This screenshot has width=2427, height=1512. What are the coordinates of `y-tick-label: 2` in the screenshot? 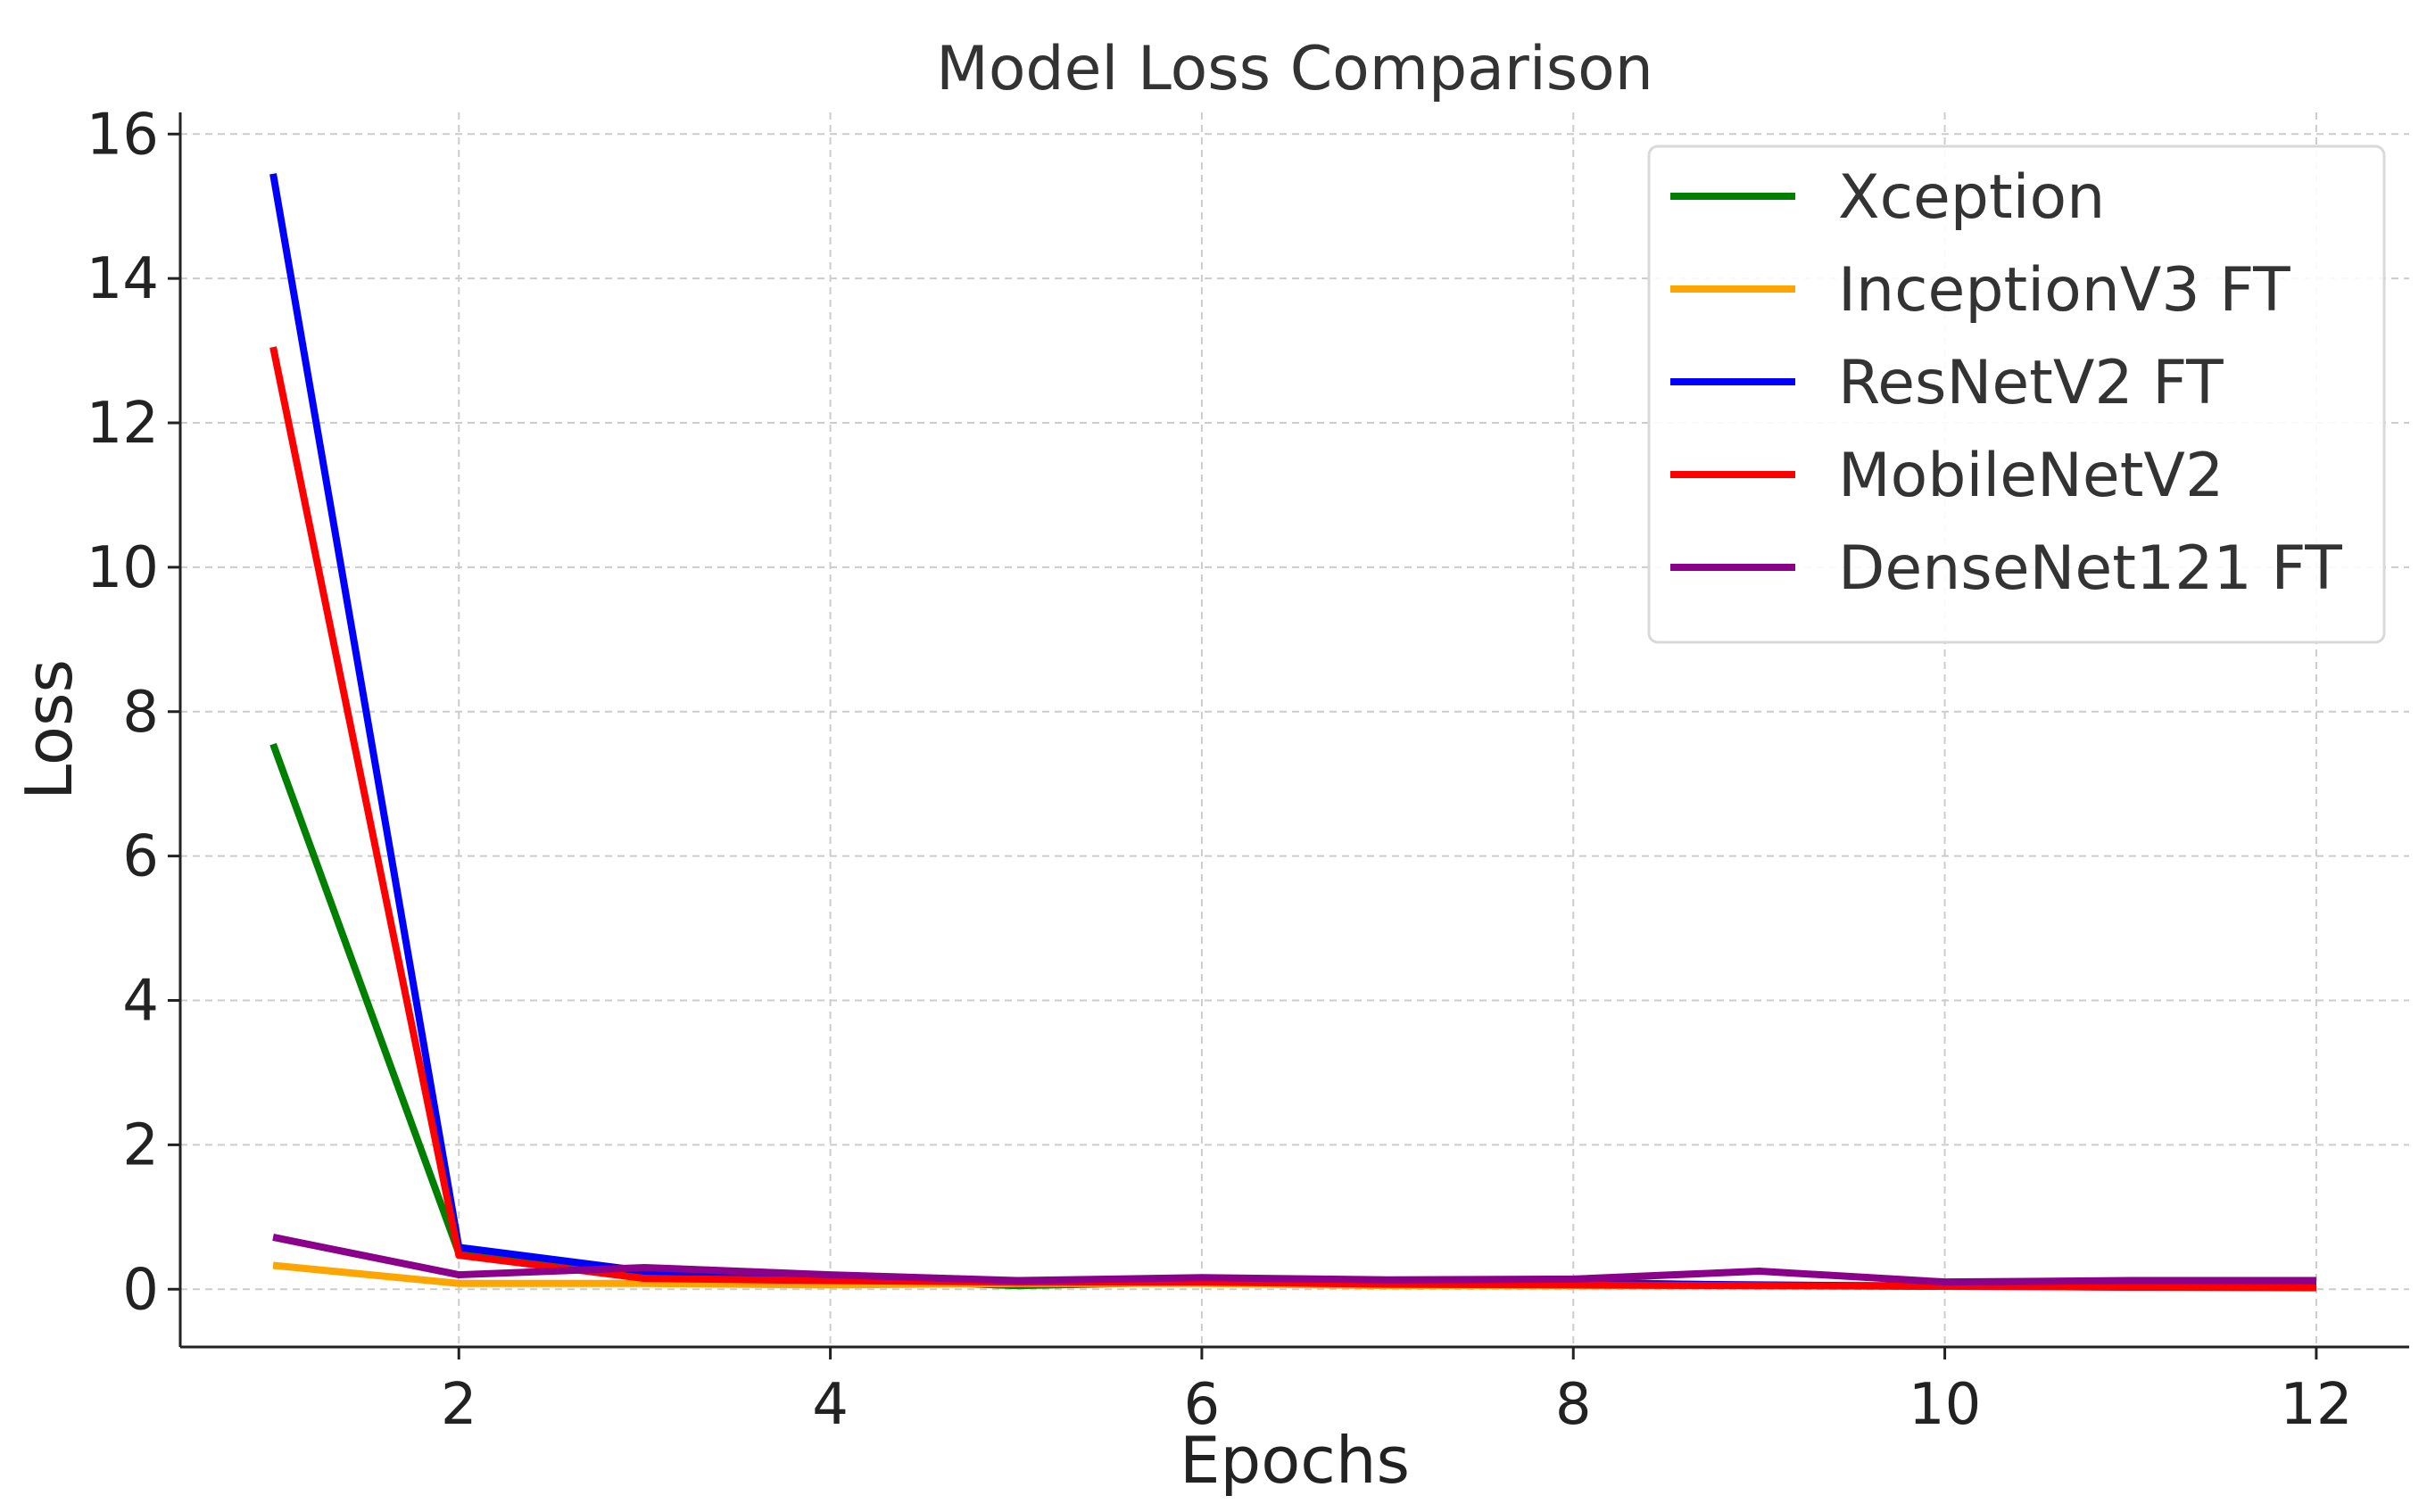 It's located at (141, 1145).